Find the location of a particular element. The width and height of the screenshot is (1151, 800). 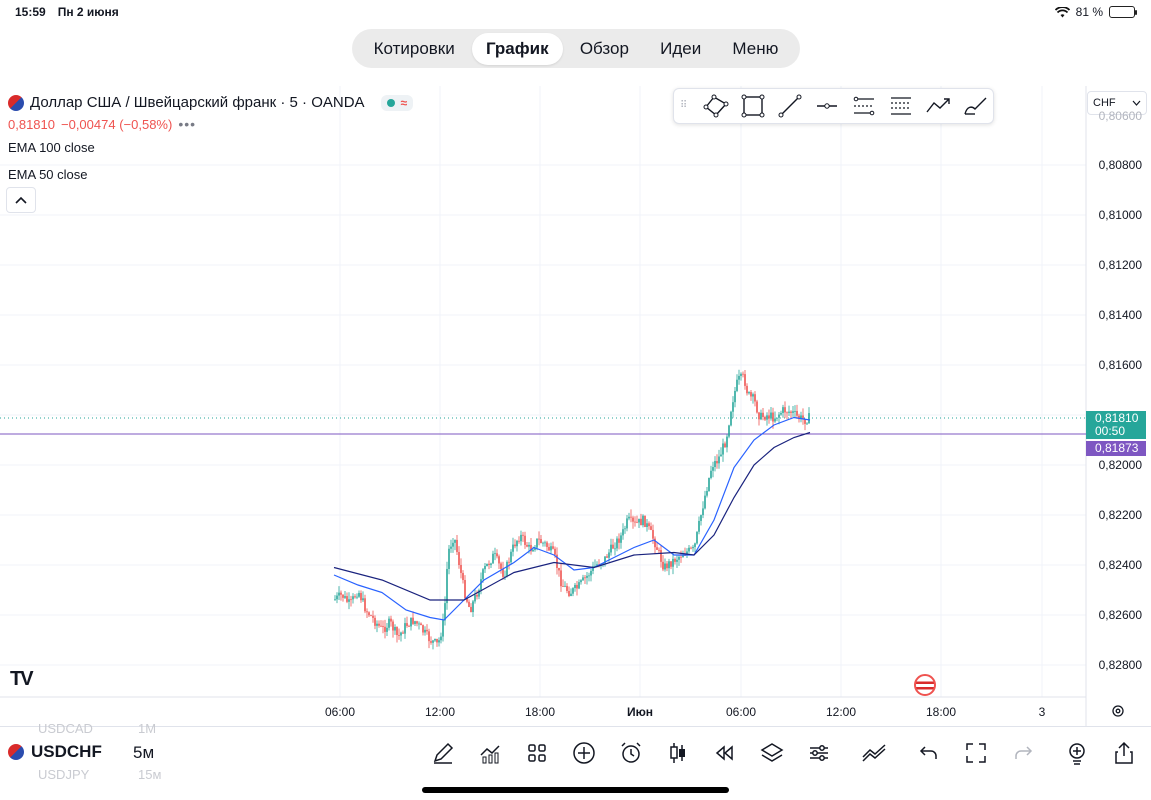

tab-ideas: Идеи is located at coordinates (681, 48).